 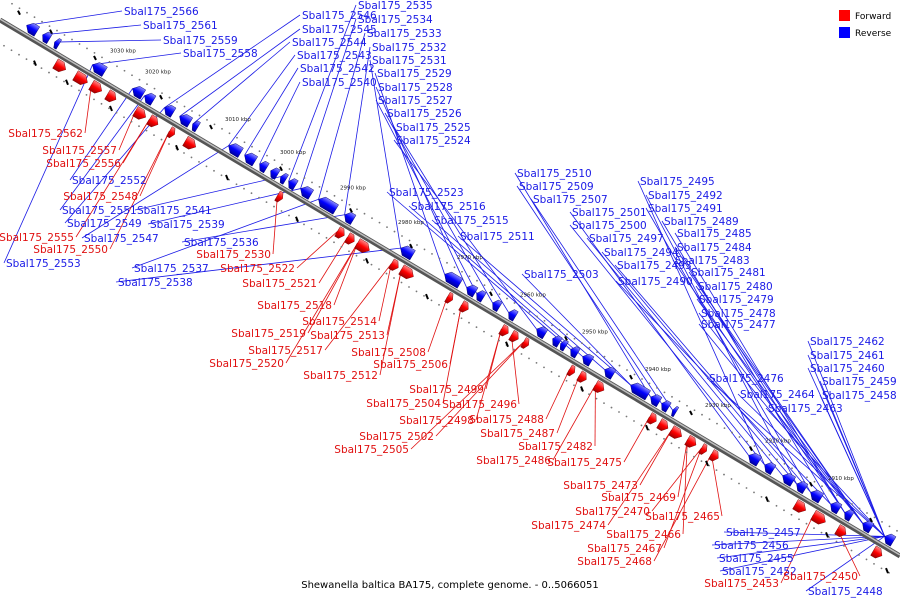 I want to click on gene-label-sbal175-2519: Sbal175_2519, so click(x=268, y=334).